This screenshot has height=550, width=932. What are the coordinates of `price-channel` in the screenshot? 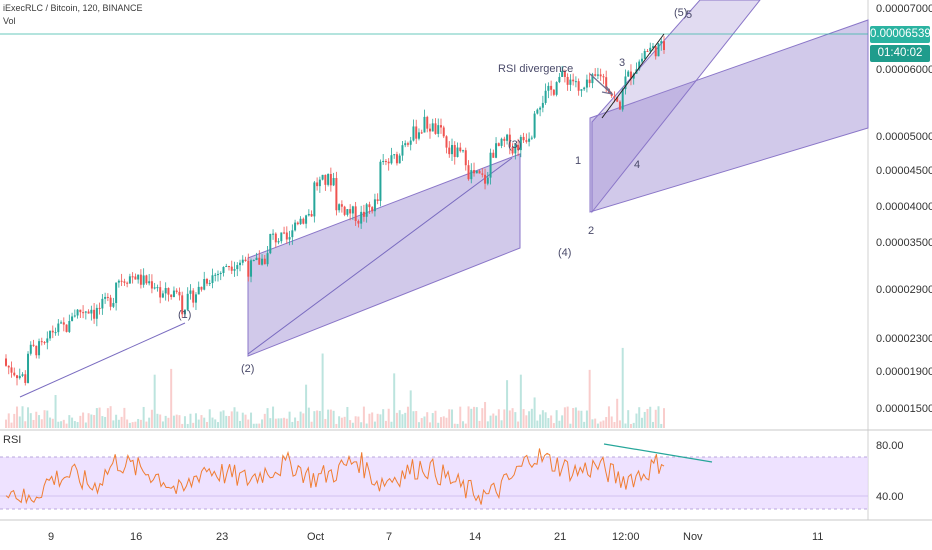 It's located at (384, 255).